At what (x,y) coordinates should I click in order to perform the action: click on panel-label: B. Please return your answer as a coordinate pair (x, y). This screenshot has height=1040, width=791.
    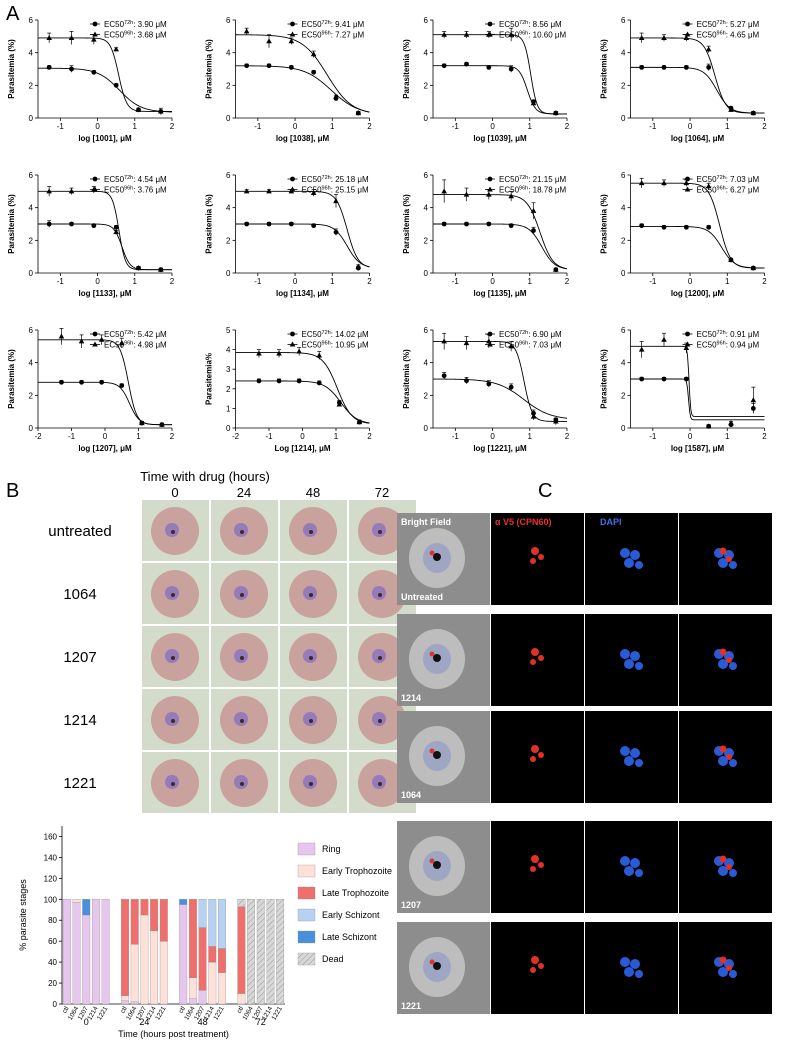
    Looking at the image, I should click on (12, 491).